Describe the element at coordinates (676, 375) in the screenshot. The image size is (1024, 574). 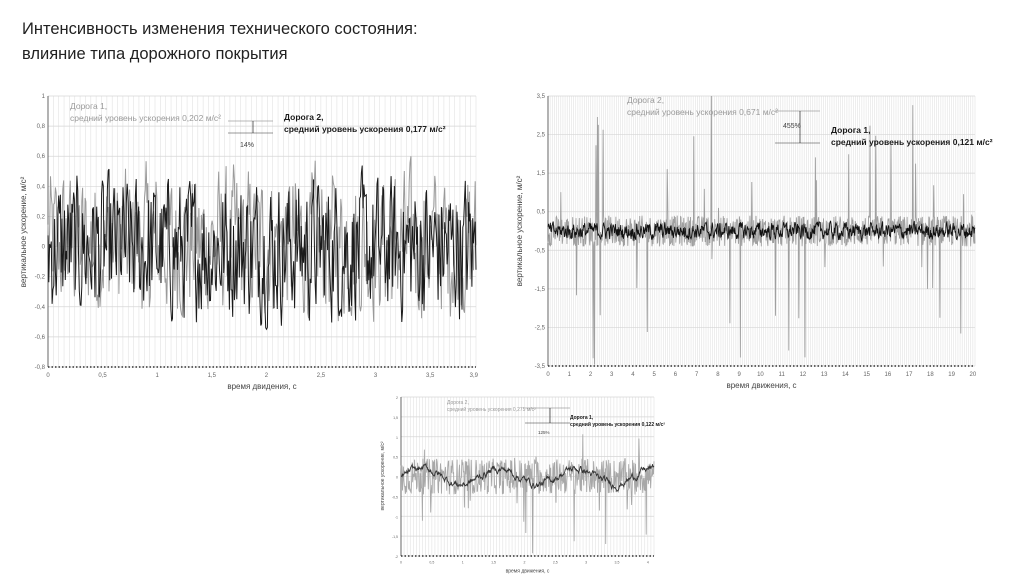
I see `x-tick-label: 6` at that location.